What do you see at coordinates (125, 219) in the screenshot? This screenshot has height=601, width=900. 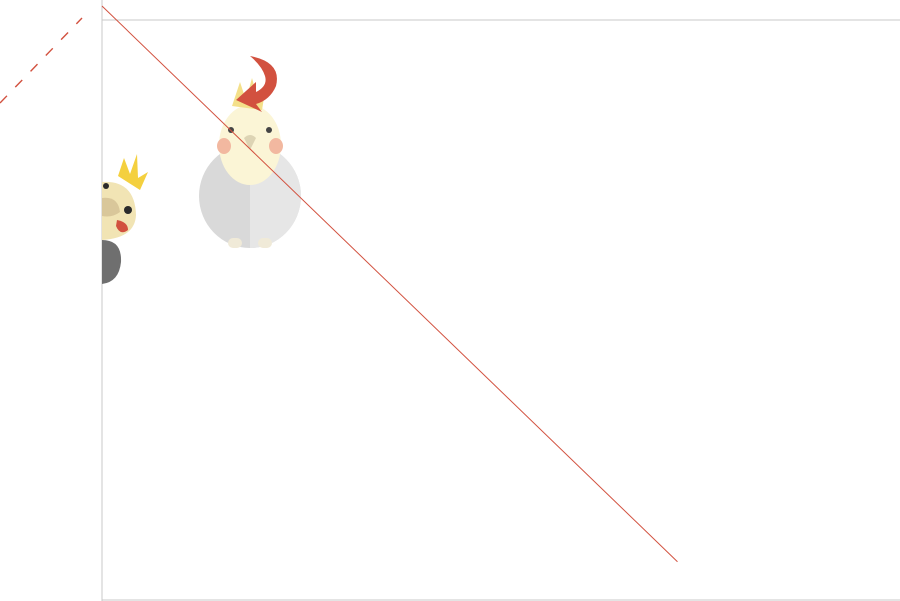 I see `cockatiel-icon-left` at bounding box center [125, 219].